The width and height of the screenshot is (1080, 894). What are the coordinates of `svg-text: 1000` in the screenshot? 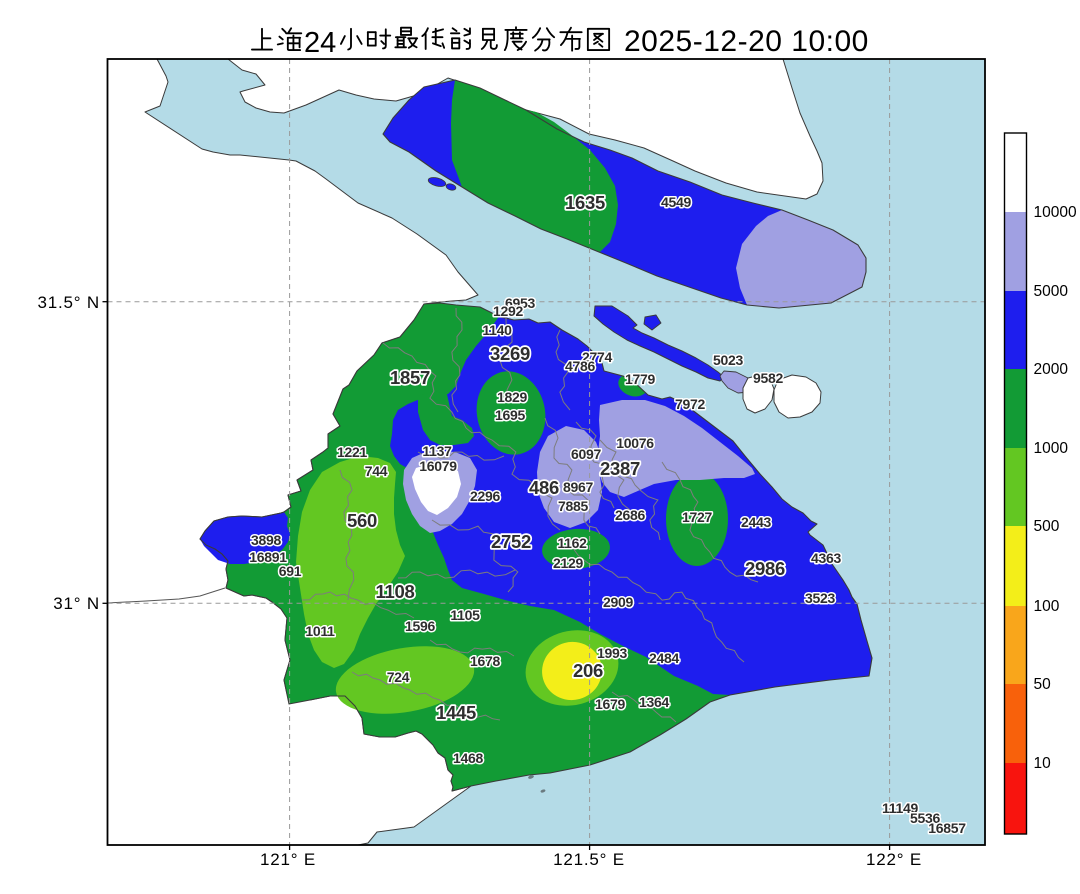 It's located at (1051, 448).